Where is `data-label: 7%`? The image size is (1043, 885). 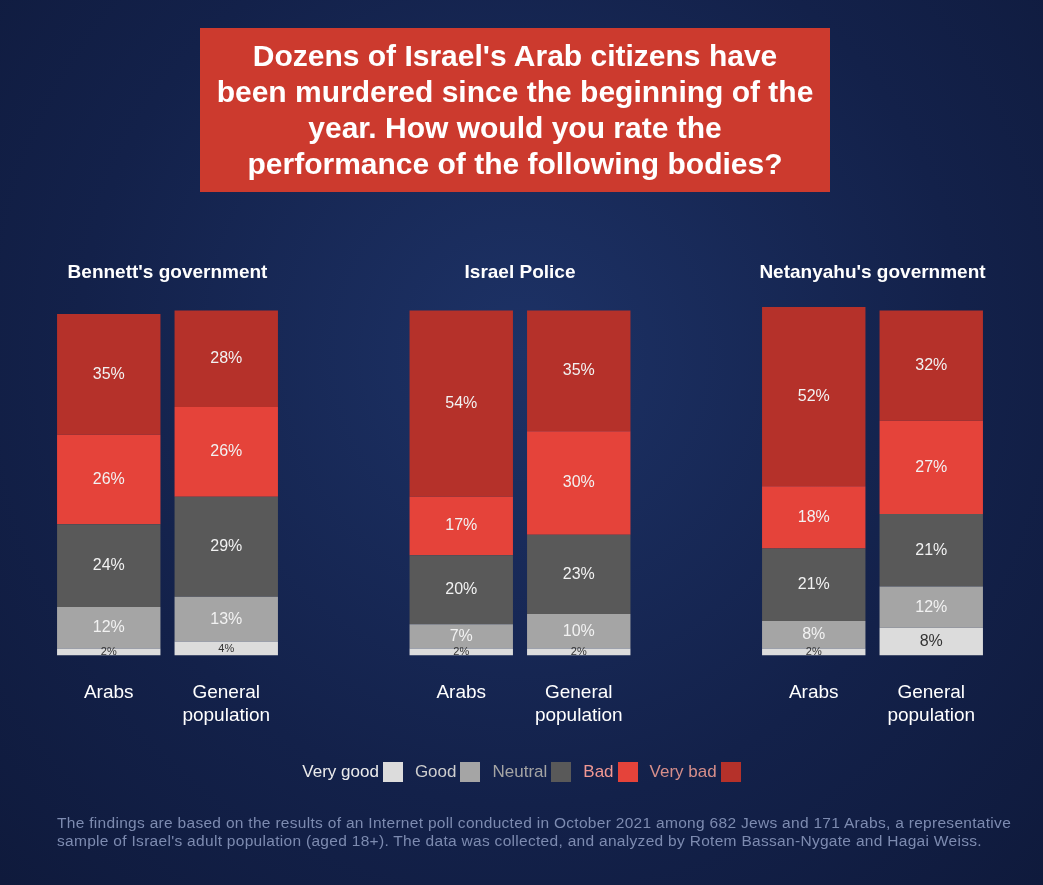
data-label: 7% is located at coordinates (461, 635).